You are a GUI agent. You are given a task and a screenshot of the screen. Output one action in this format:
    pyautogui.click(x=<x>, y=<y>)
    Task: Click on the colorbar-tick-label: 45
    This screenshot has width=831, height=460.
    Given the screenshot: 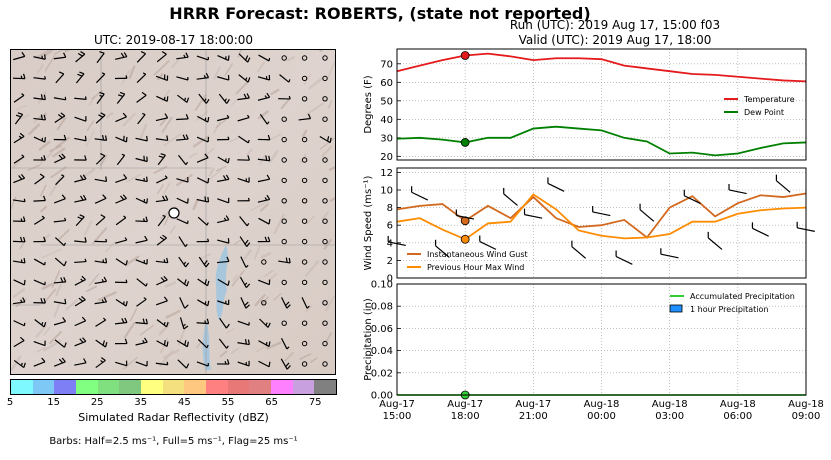 What is the action you would take?
    pyautogui.click(x=184, y=402)
    